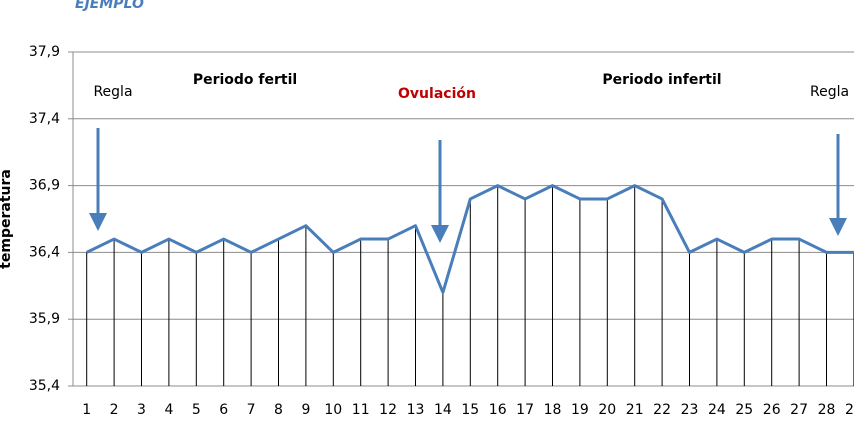 Image resolution: width=854 pixels, height=436 pixels. What do you see at coordinates (44, 119) in the screenshot?
I see `y-tick-label: 37,4` at bounding box center [44, 119].